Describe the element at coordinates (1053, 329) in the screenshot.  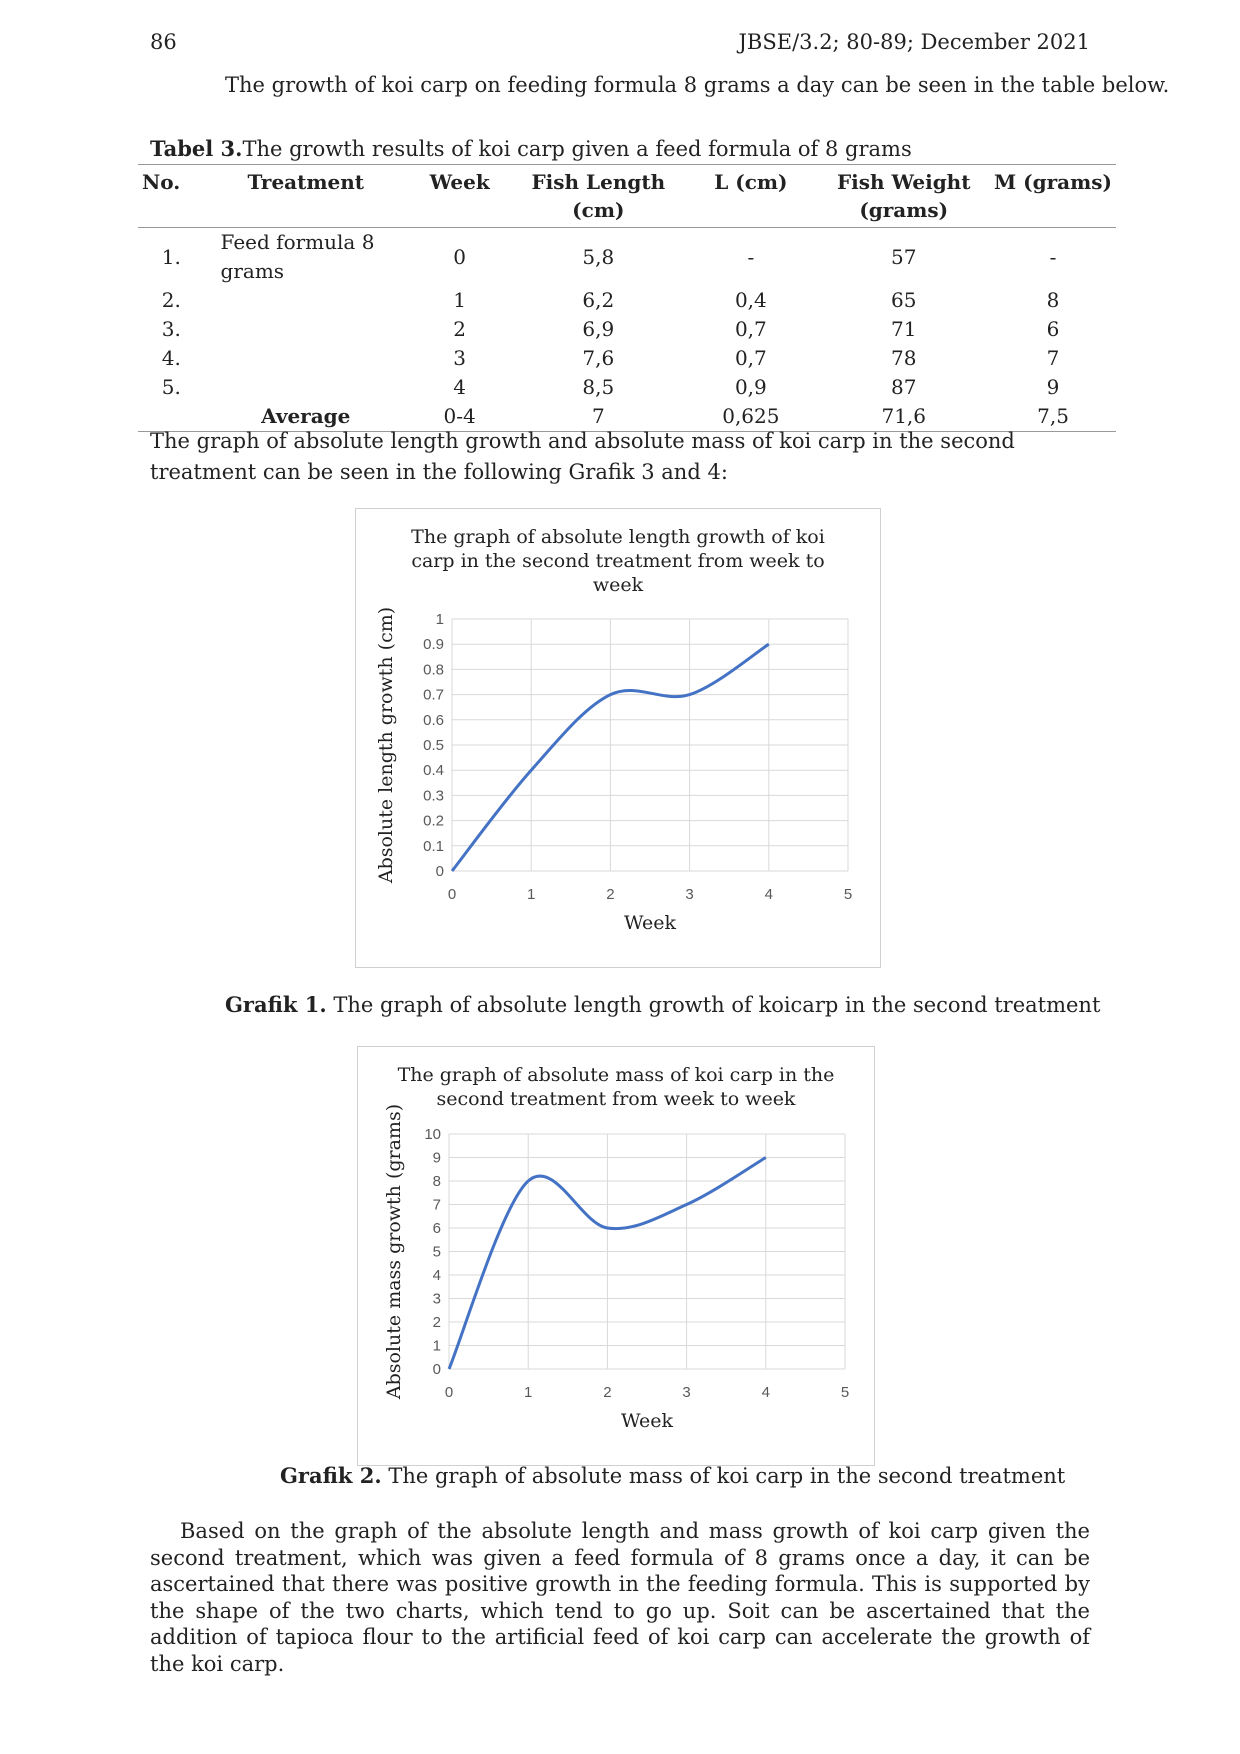
I see `table-cell: 6` at that location.